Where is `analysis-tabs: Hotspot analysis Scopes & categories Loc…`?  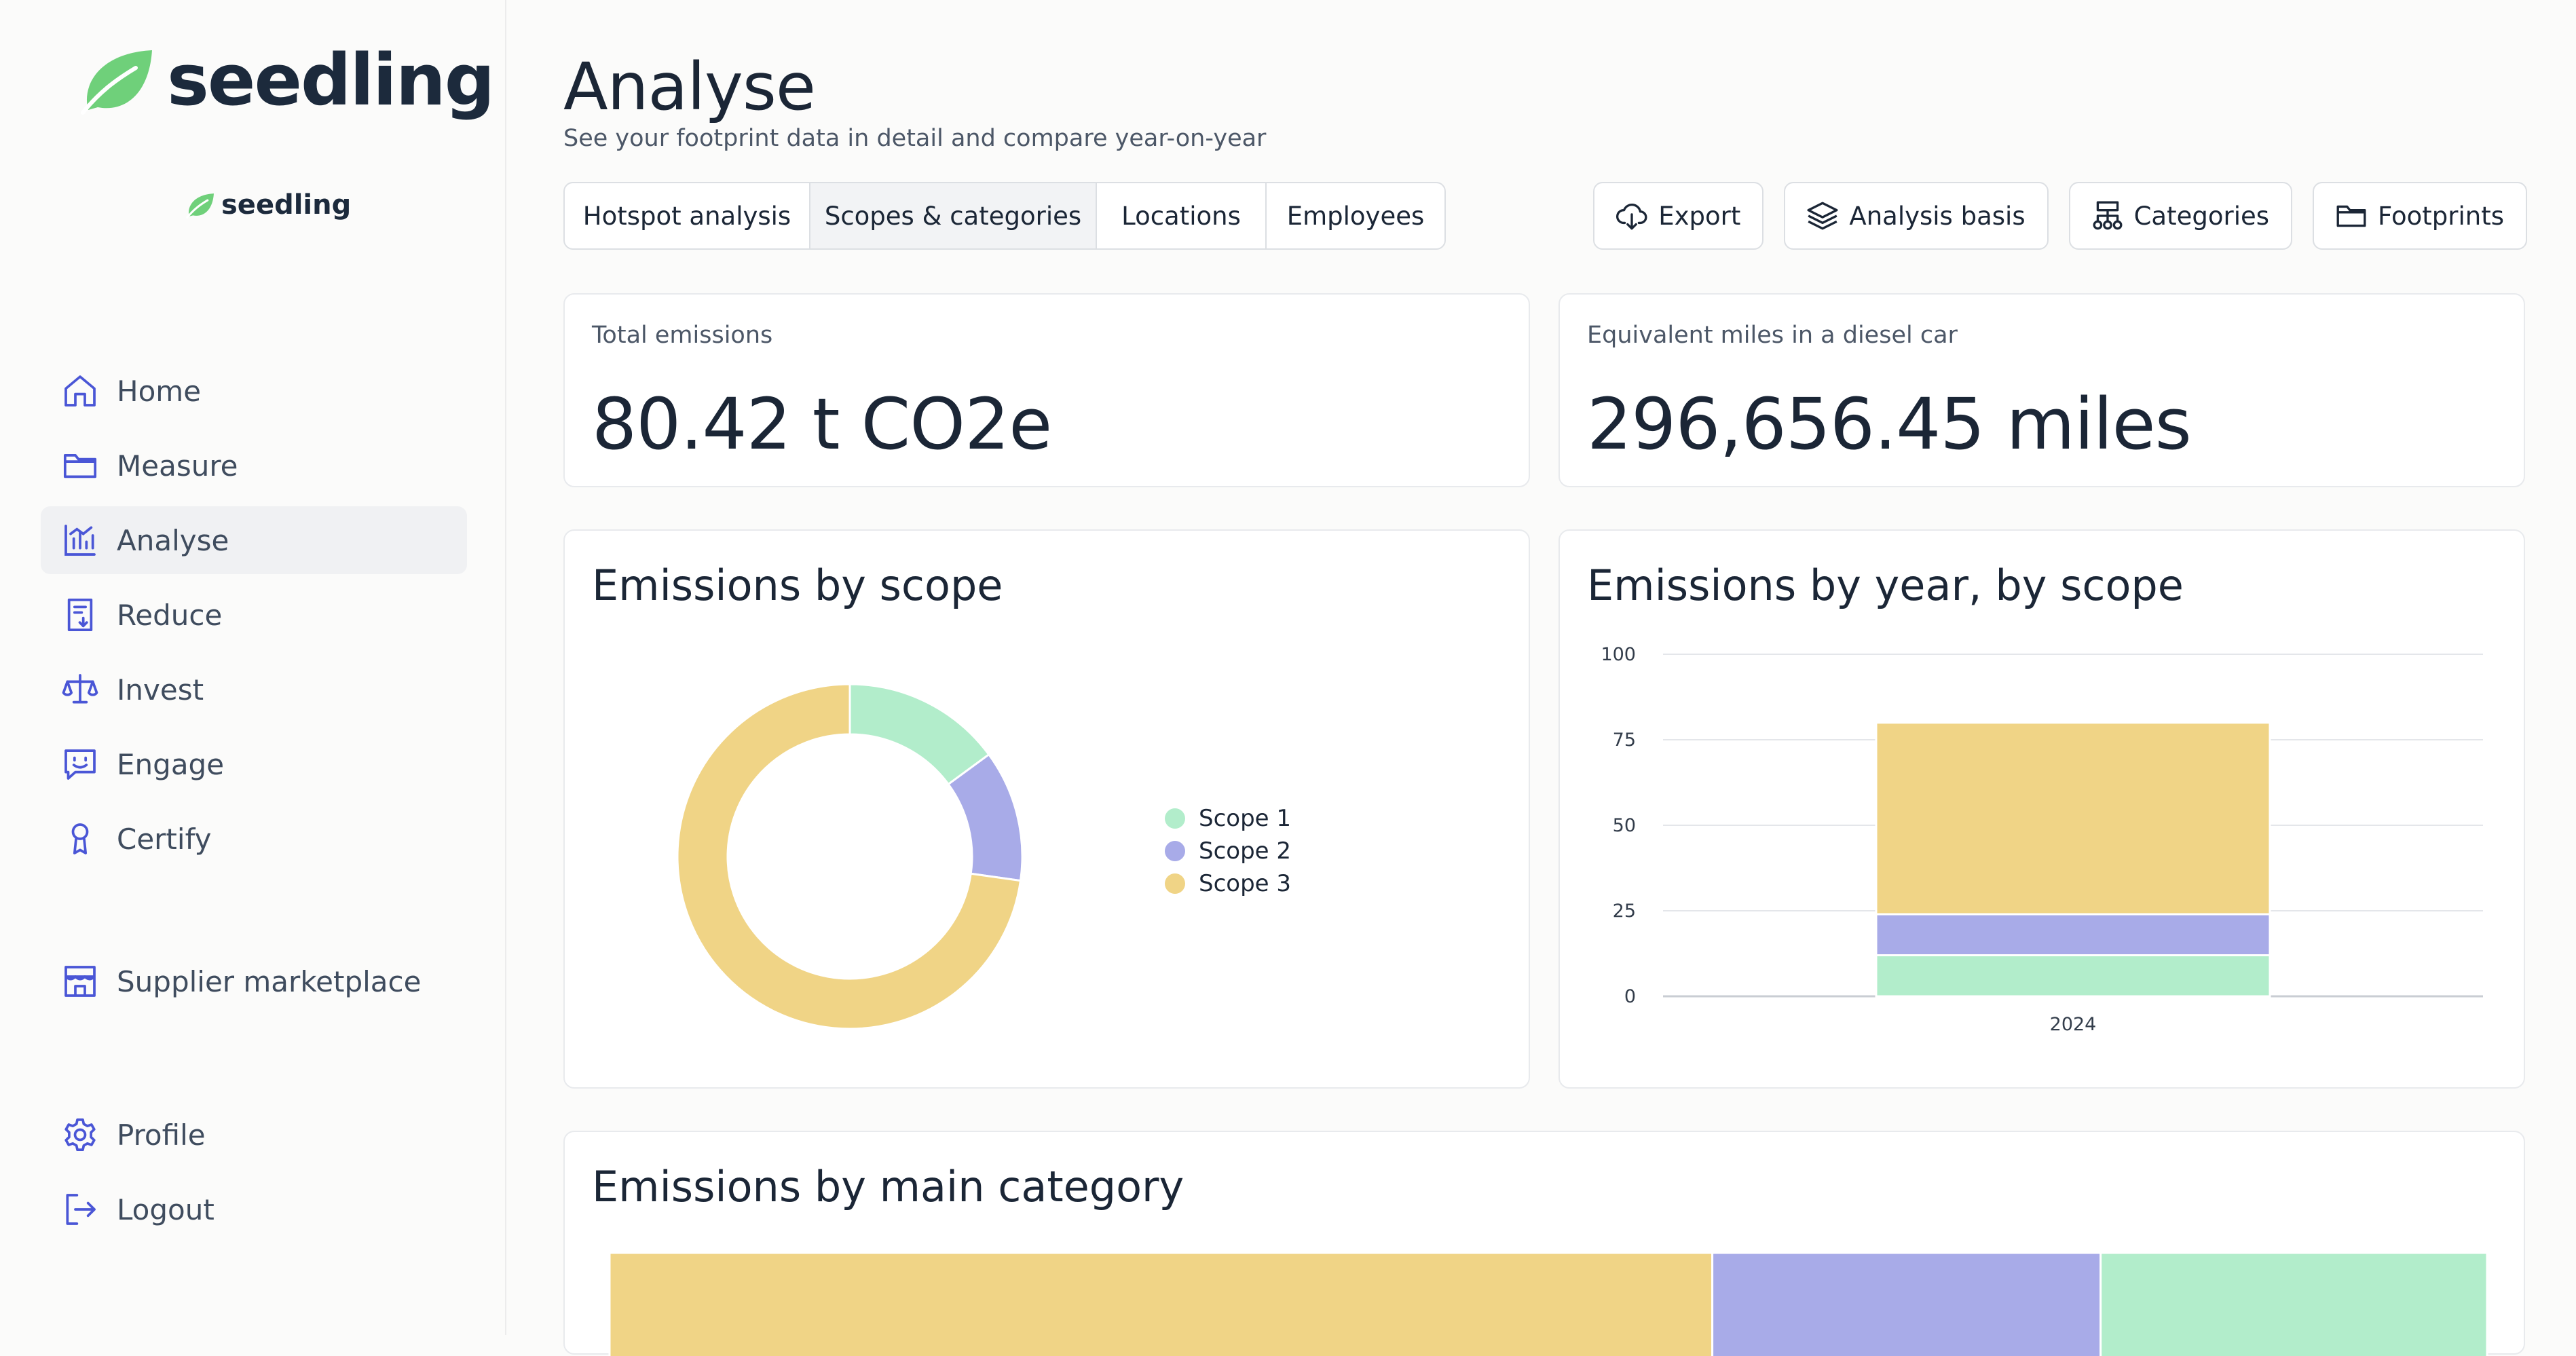 analysis-tabs: Hotspot analysis Scopes & categories Loc… is located at coordinates (1005, 216).